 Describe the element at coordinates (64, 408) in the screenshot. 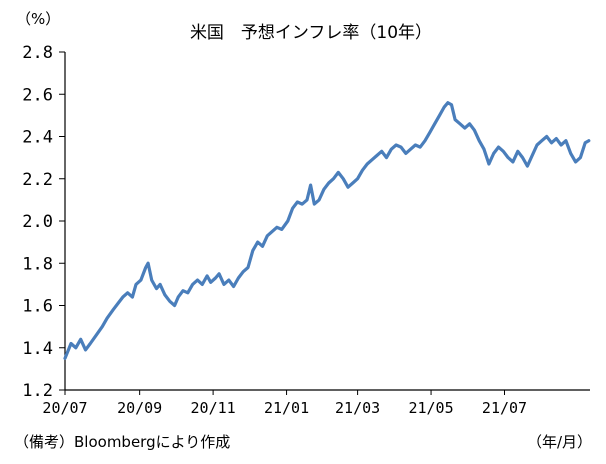

I see `x-tick-label: 20/07` at that location.